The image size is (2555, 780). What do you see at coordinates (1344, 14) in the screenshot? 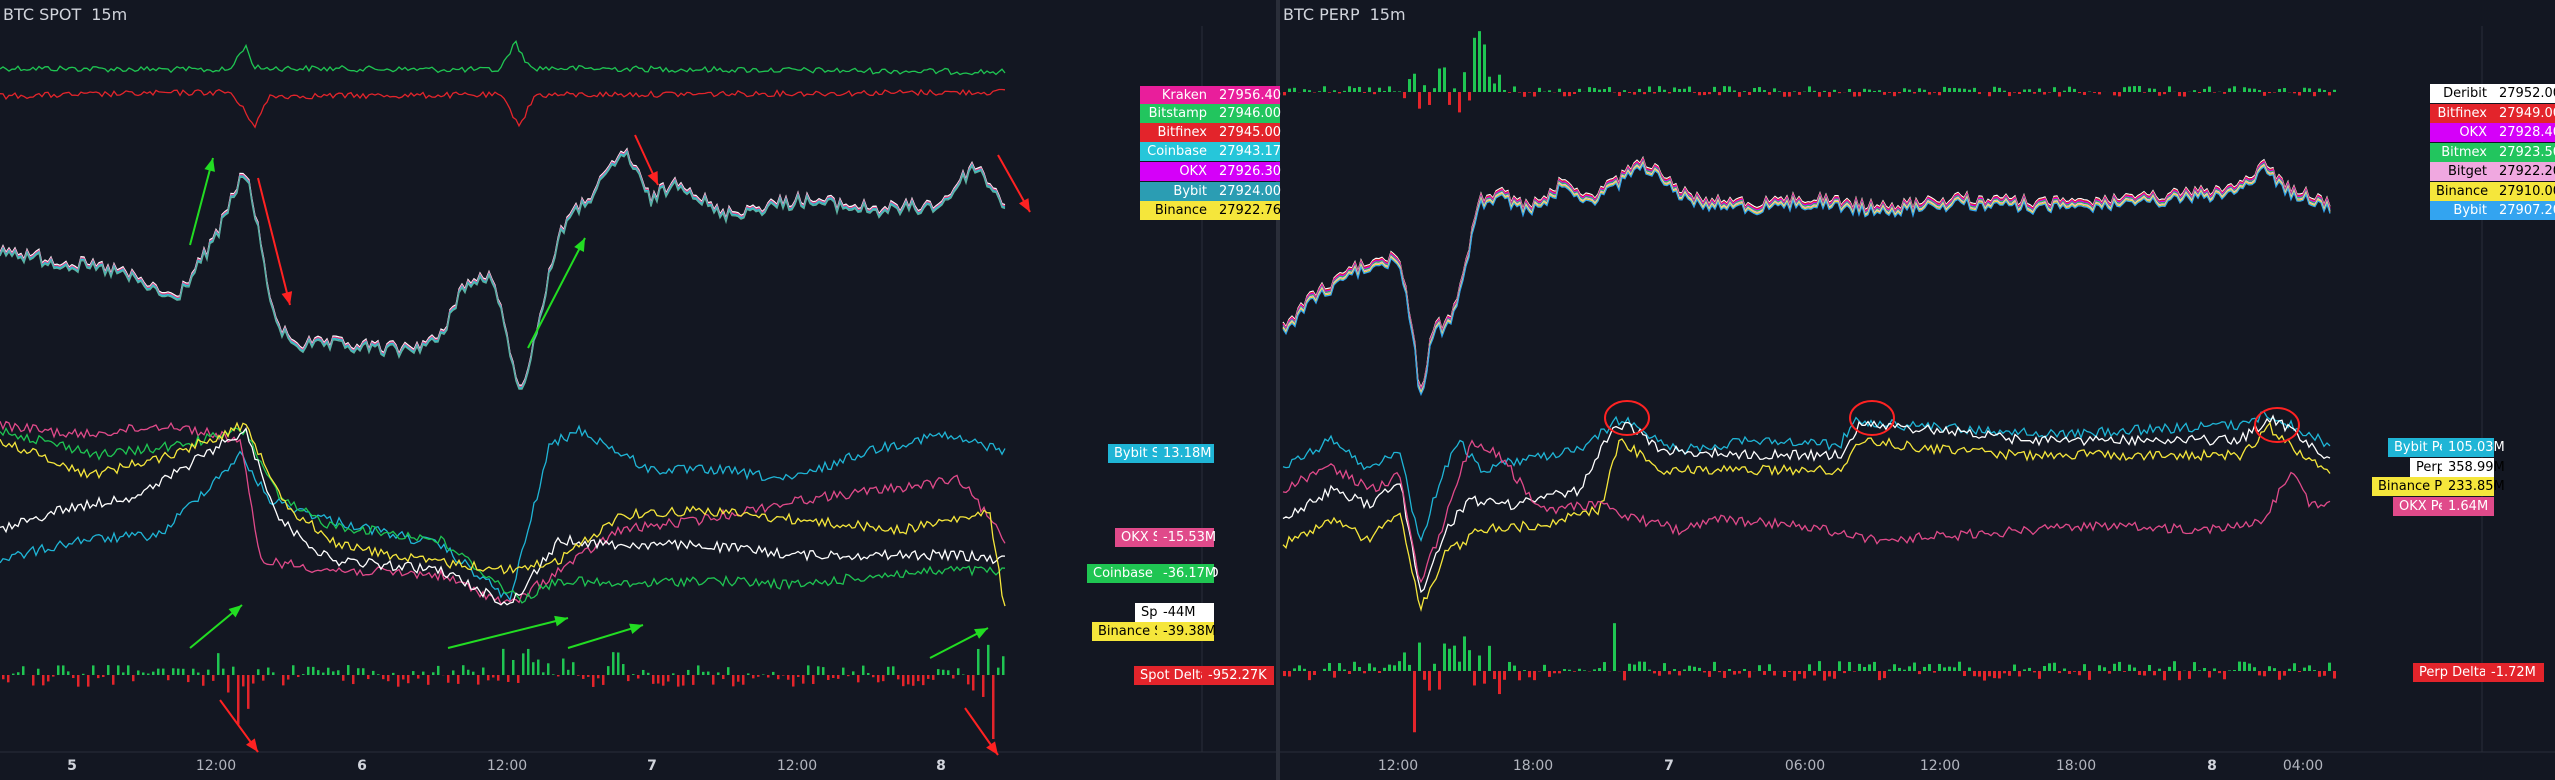
I see `perp-panel-title: BTC PERP 15m` at bounding box center [1344, 14].